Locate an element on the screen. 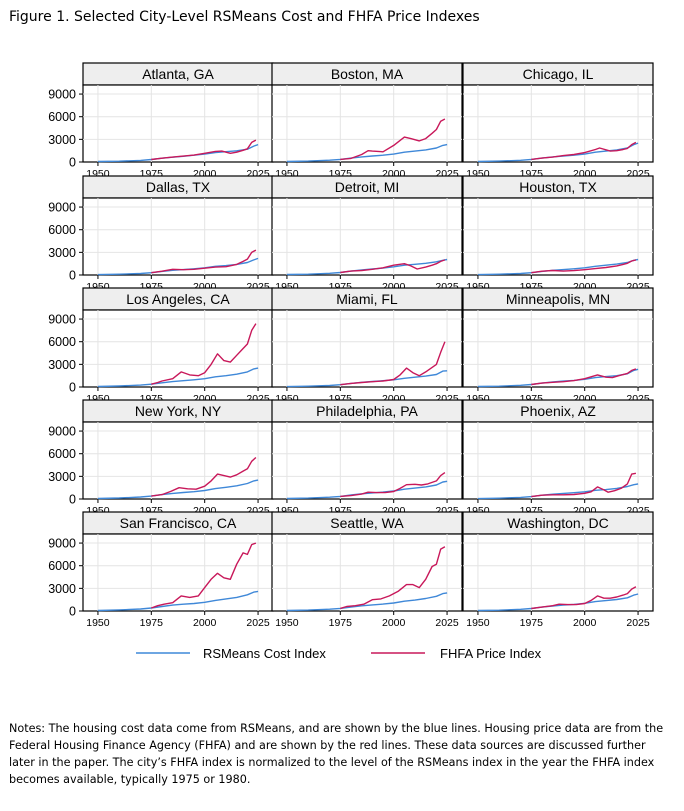 This screenshot has height=811, width=684. panel-seattle-wa: Seattle, WA 1950 1975 2000 2025 is located at coordinates (367, 570).